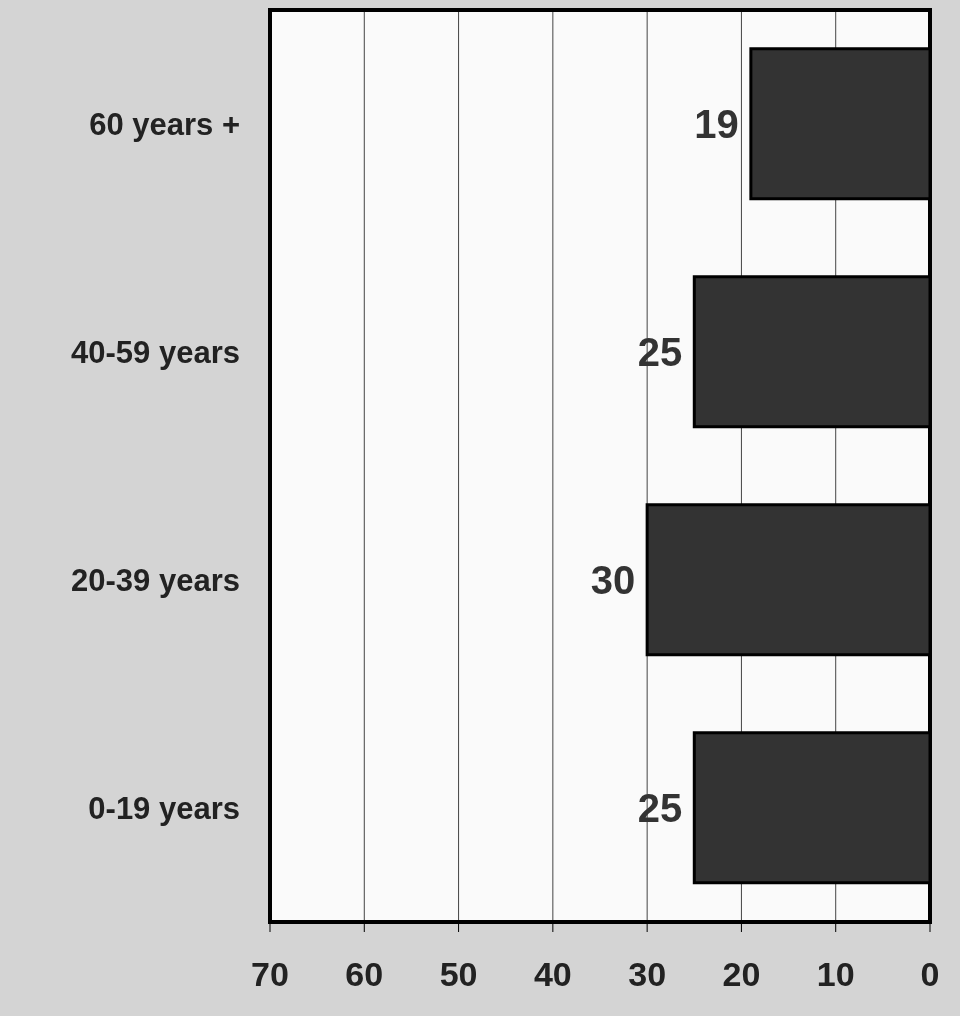 This screenshot has width=980, height=1016. What do you see at coordinates (364, 974) in the screenshot?
I see `x-tick-label: 60` at bounding box center [364, 974].